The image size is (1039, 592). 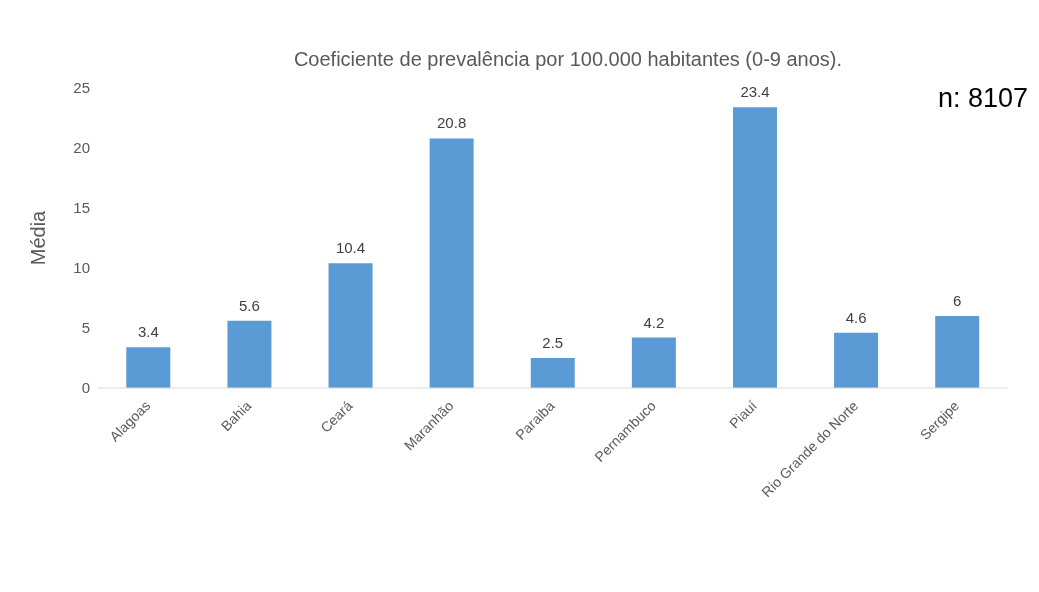 What do you see at coordinates (38, 237) in the screenshot?
I see `y-axis-title: Média` at bounding box center [38, 237].